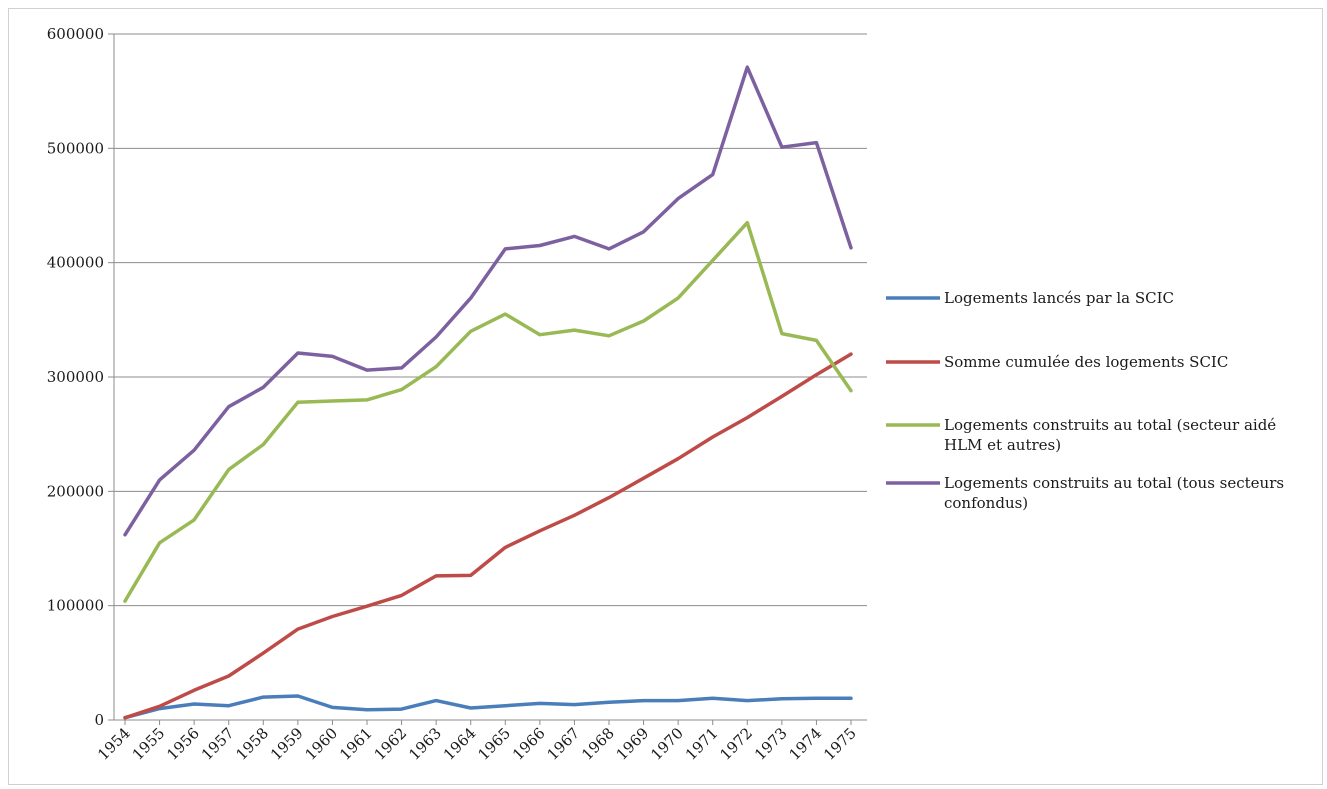 This screenshot has height=789, width=1327. What do you see at coordinates (633, 744) in the screenshot?
I see `x-tick-label: 1969` at bounding box center [633, 744].